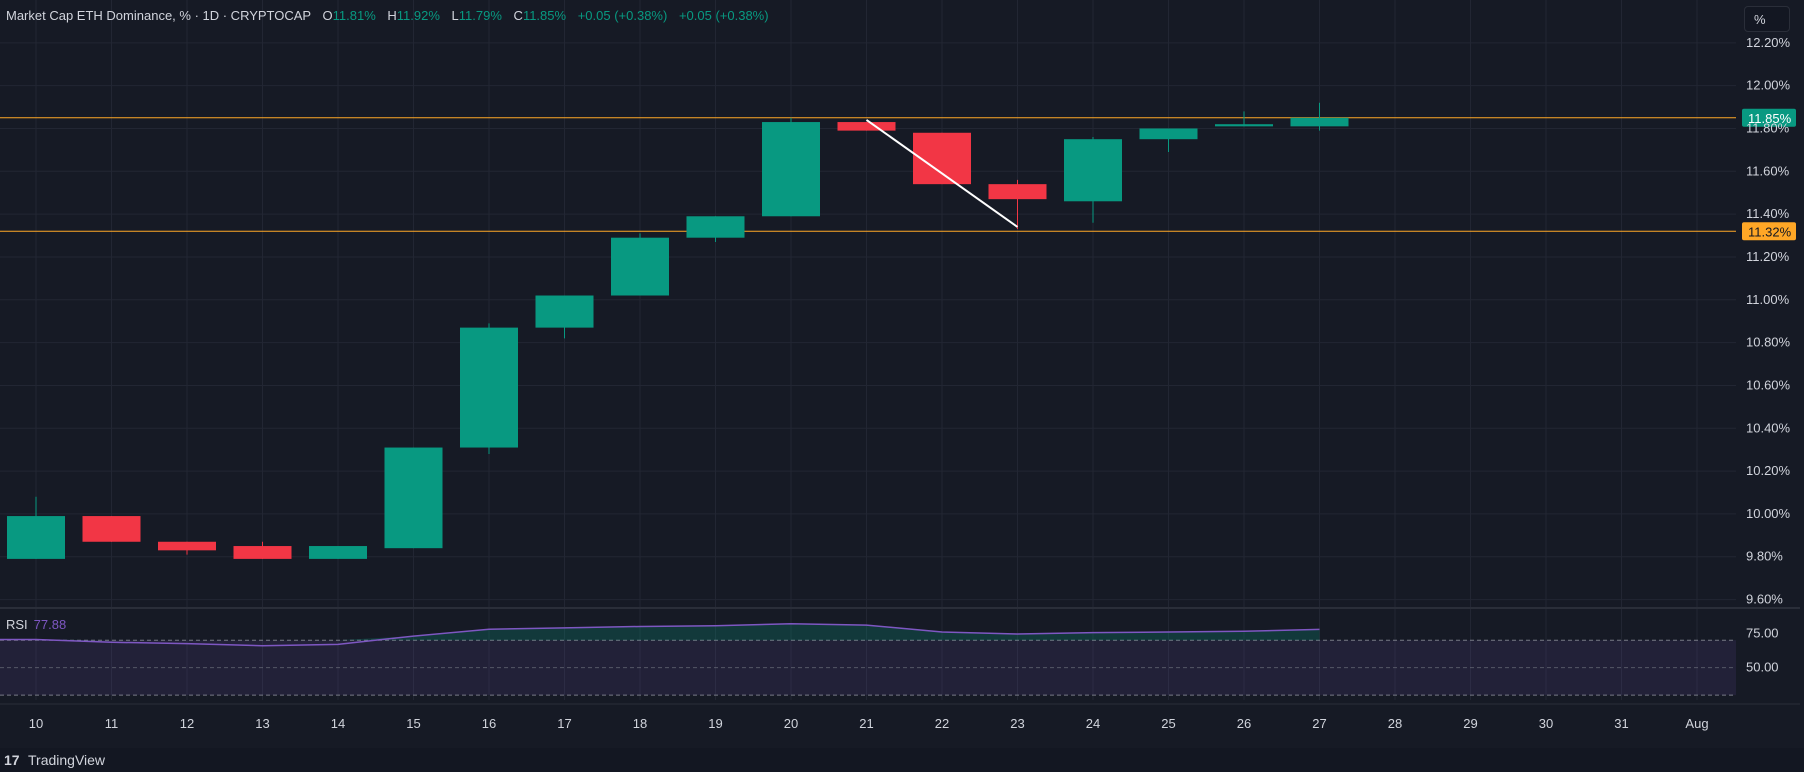  Describe the element at coordinates (392, 15) in the screenshot. I see `legend-high-label: H` at that location.